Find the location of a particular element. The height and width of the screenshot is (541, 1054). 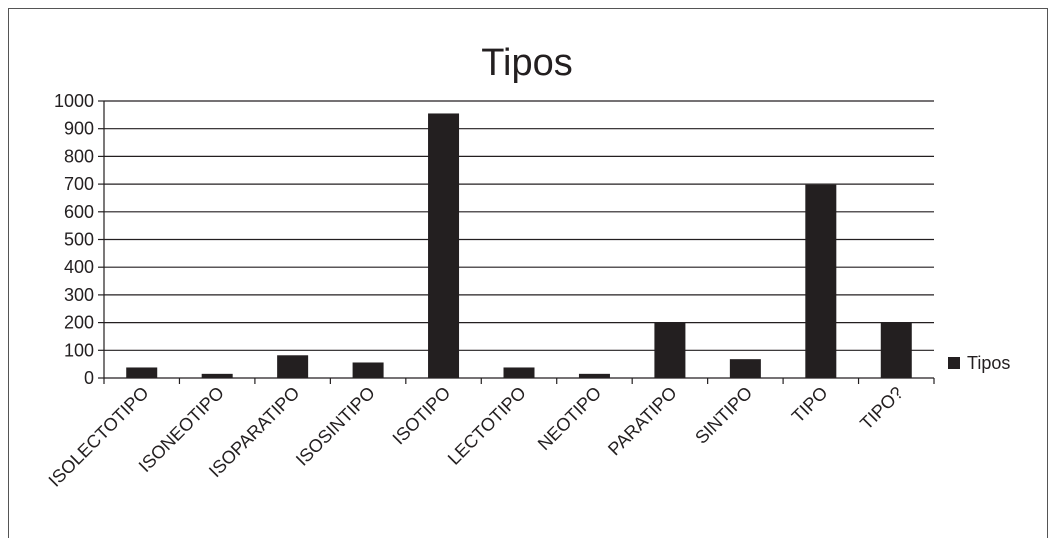

x-tick-label: TIPO is located at coordinates (810, 405).